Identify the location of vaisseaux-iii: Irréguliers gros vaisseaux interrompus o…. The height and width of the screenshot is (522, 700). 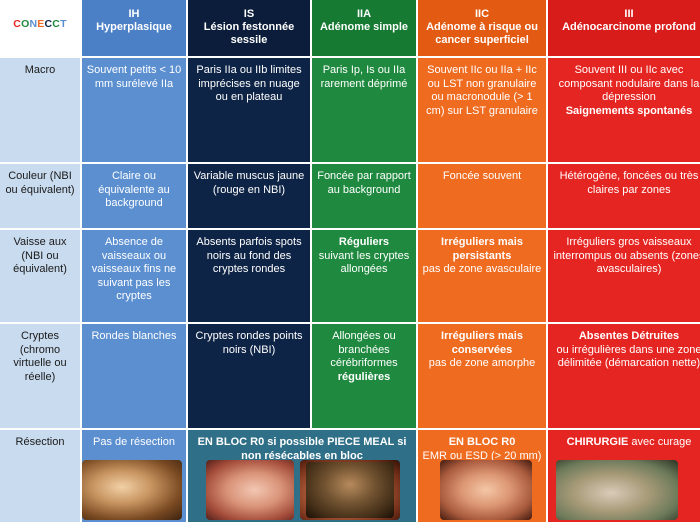
(624, 276).